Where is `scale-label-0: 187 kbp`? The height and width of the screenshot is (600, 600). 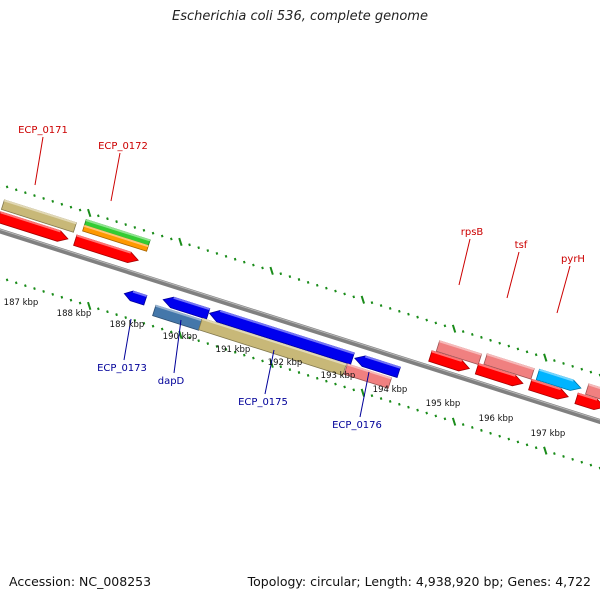 scale-label-0: 187 kbp is located at coordinates (21, 303).